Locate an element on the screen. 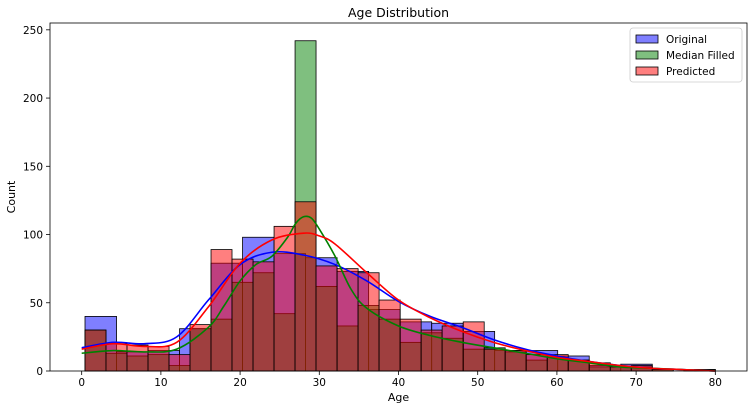 The height and width of the screenshot is (410, 754). x-tick-label: 50 is located at coordinates (477, 383).